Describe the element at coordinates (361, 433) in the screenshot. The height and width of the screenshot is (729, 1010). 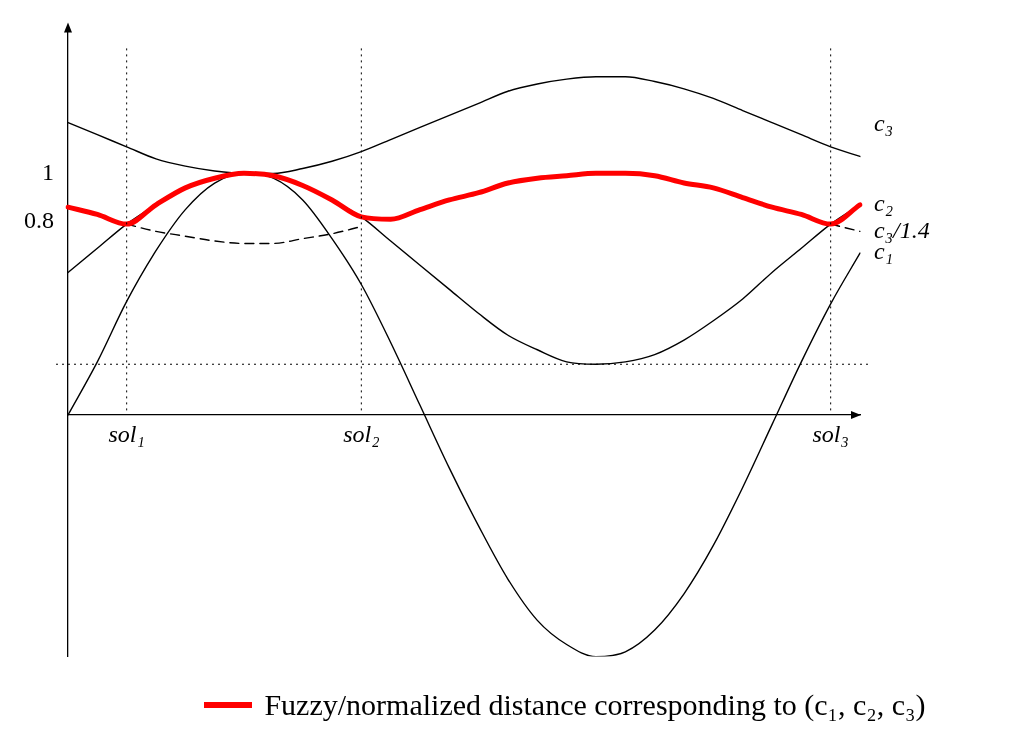
I see `x-tick-label: sol₂` at that location.